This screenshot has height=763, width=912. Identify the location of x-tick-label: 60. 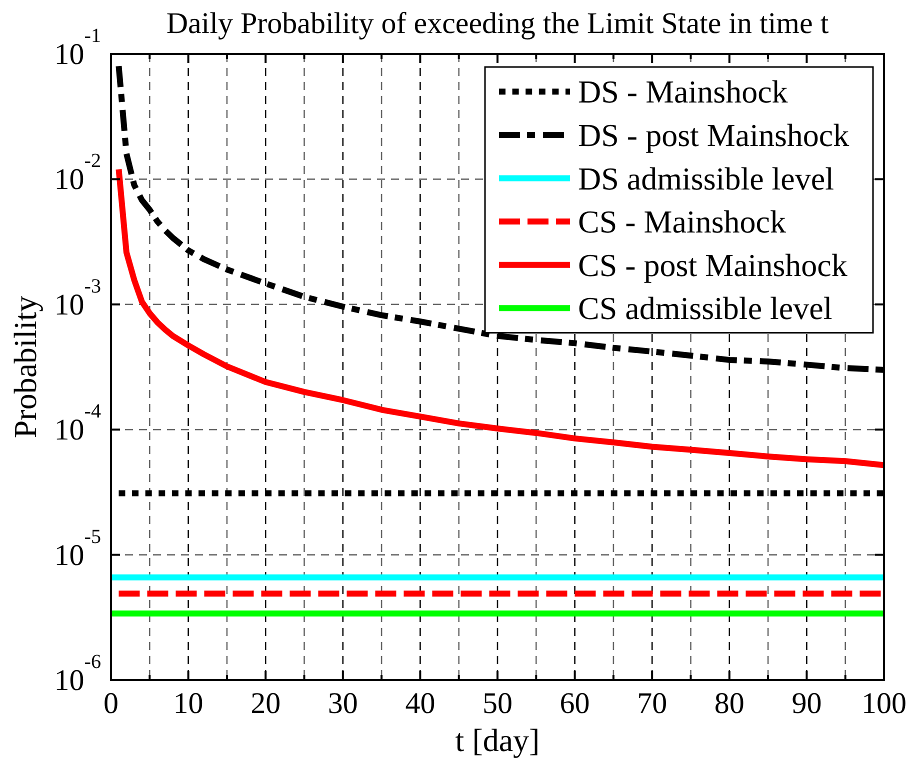
(575, 703).